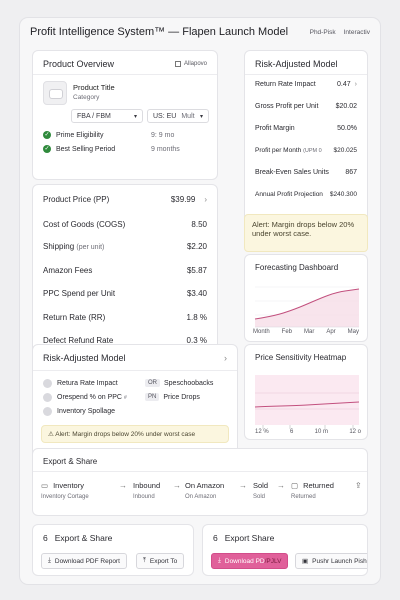 The width and height of the screenshot is (400, 600). I want to click on risk-row-break-even: Break-Even Sales Units 867, so click(306, 172).